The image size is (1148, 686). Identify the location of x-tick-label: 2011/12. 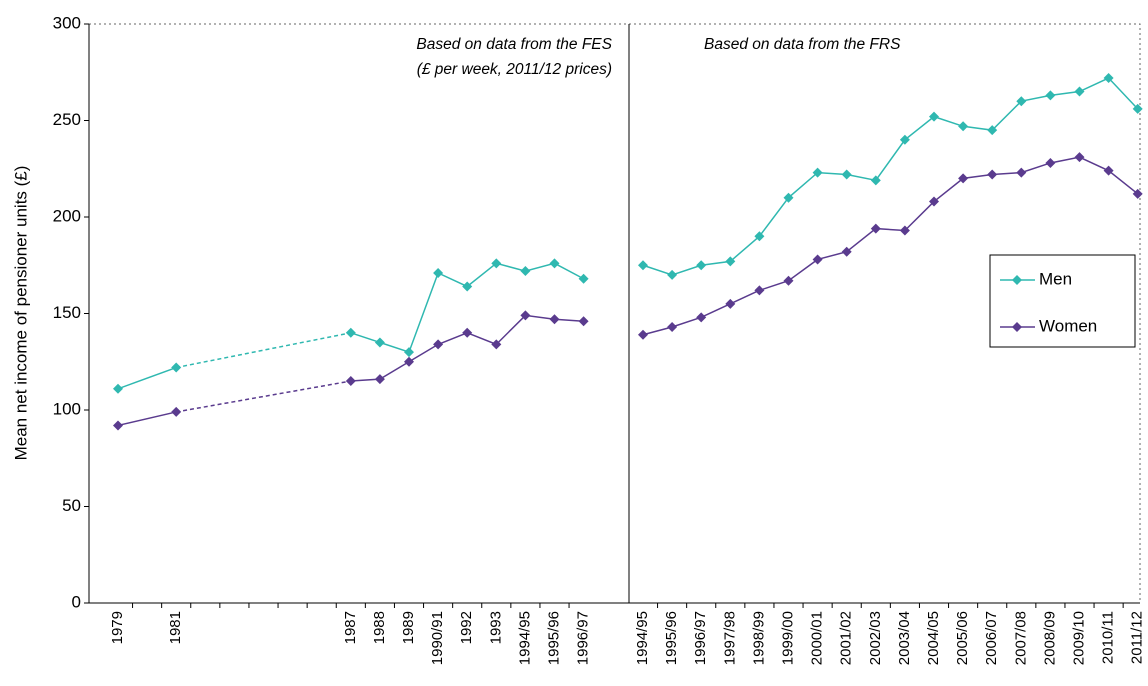
(1137, 637).